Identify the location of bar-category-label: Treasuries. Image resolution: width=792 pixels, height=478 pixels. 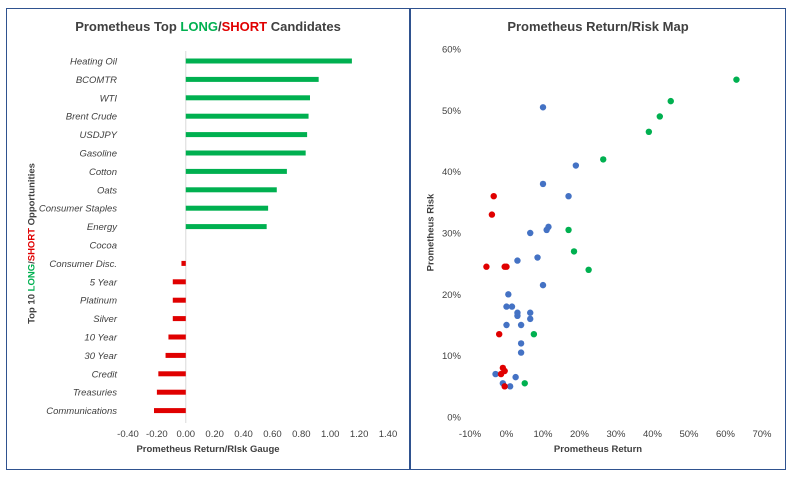
(95, 393).